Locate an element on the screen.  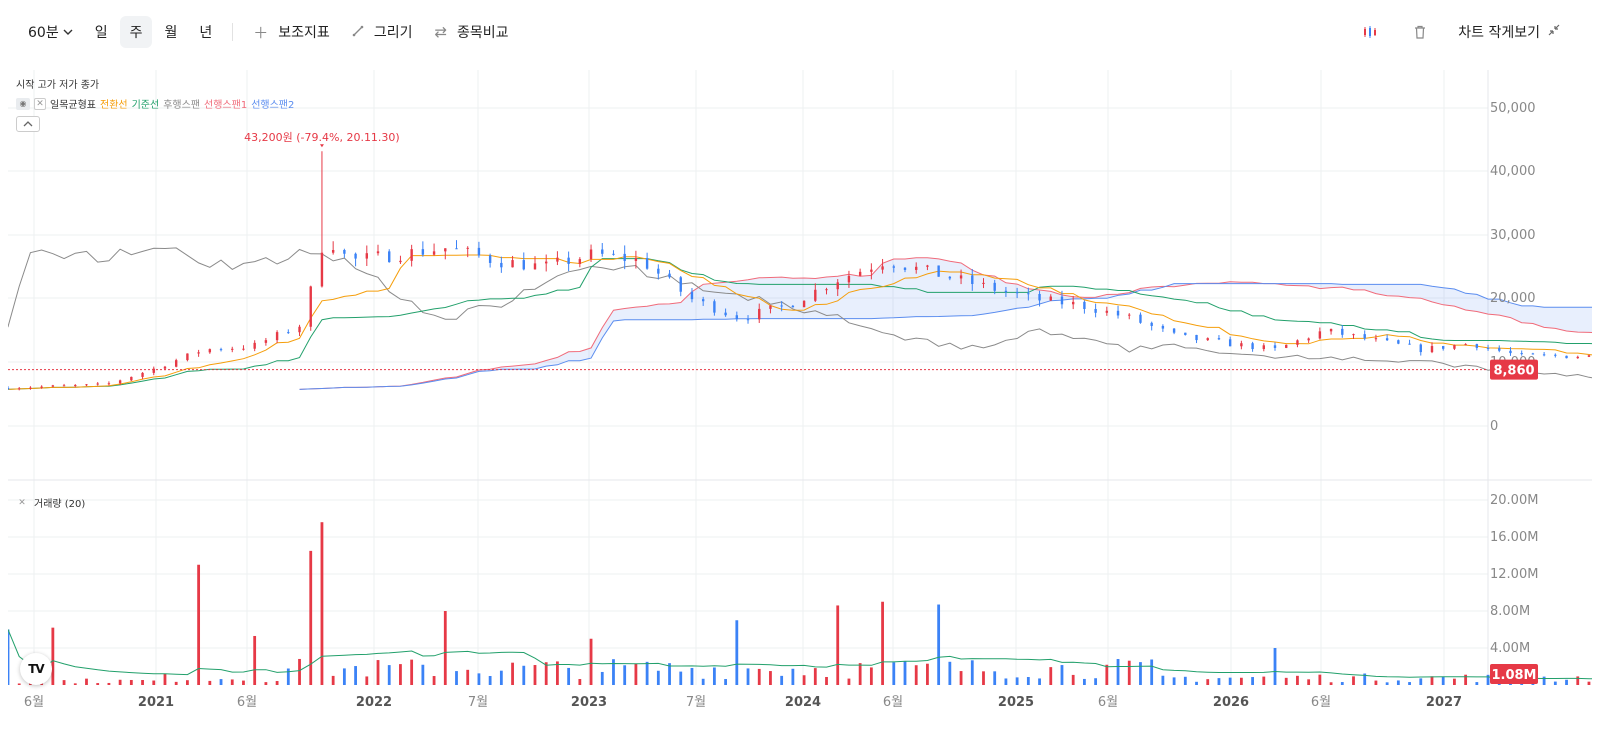
tenkan-label: 전환선 is located at coordinates (114, 105).